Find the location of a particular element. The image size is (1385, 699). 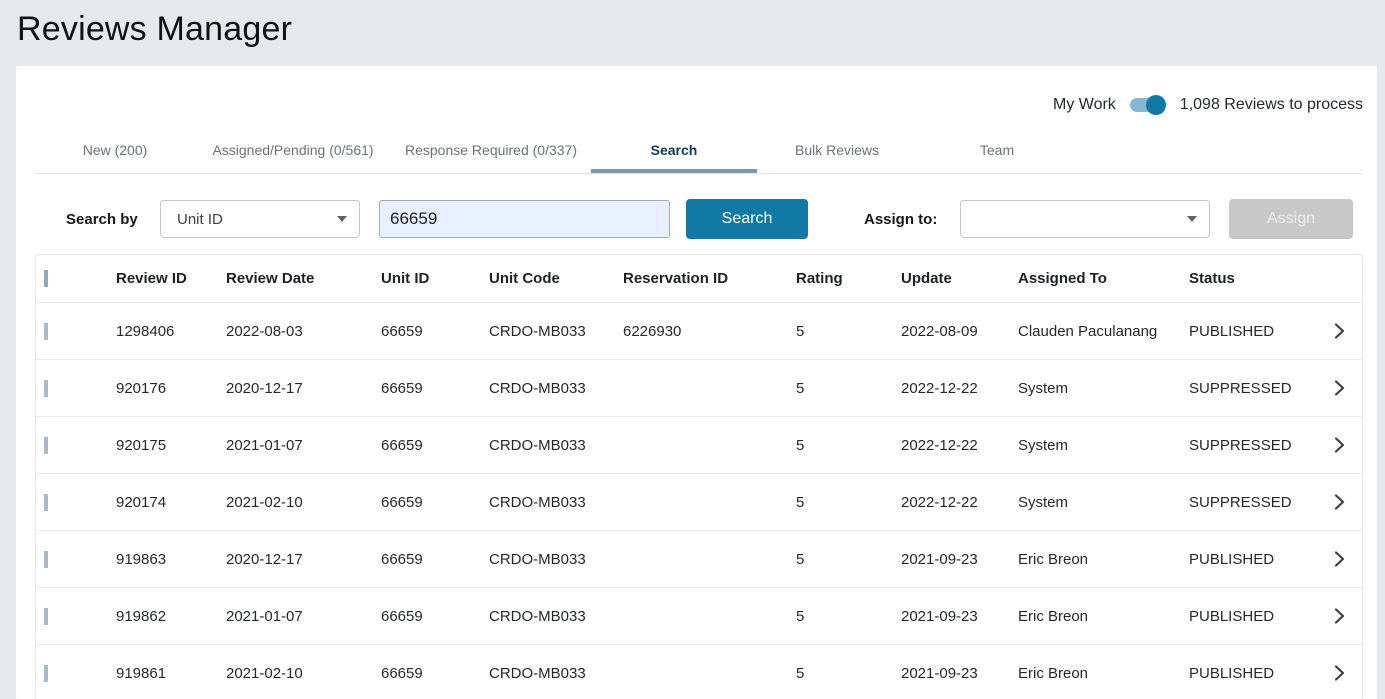

search-type-selected-value: Unit ID is located at coordinates (200, 219).